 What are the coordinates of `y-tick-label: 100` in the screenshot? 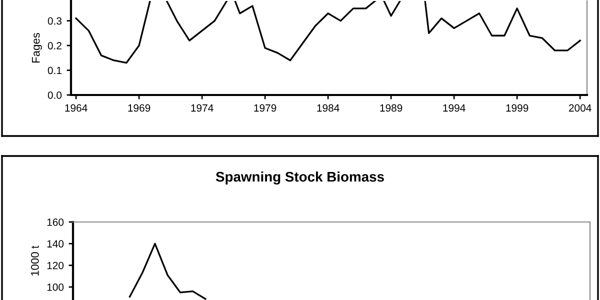 It's located at (55, 287).